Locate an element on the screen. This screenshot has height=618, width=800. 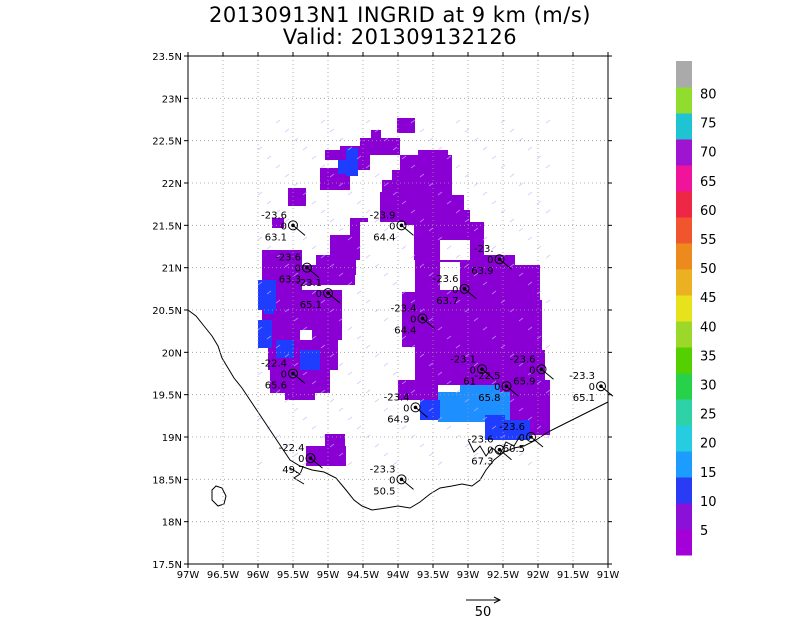
y-tick-label: 21.5N is located at coordinates (167, 226).